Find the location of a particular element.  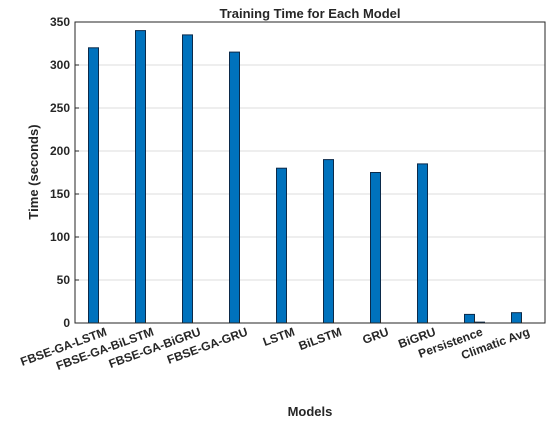

y-tick-label: 200 is located at coordinates (60, 151).